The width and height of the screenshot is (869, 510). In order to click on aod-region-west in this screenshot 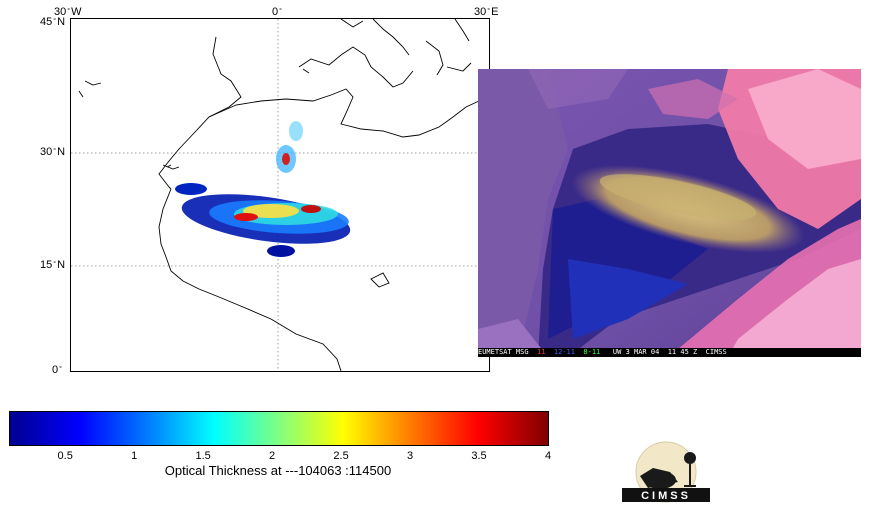, I will do `click(191, 189)`.